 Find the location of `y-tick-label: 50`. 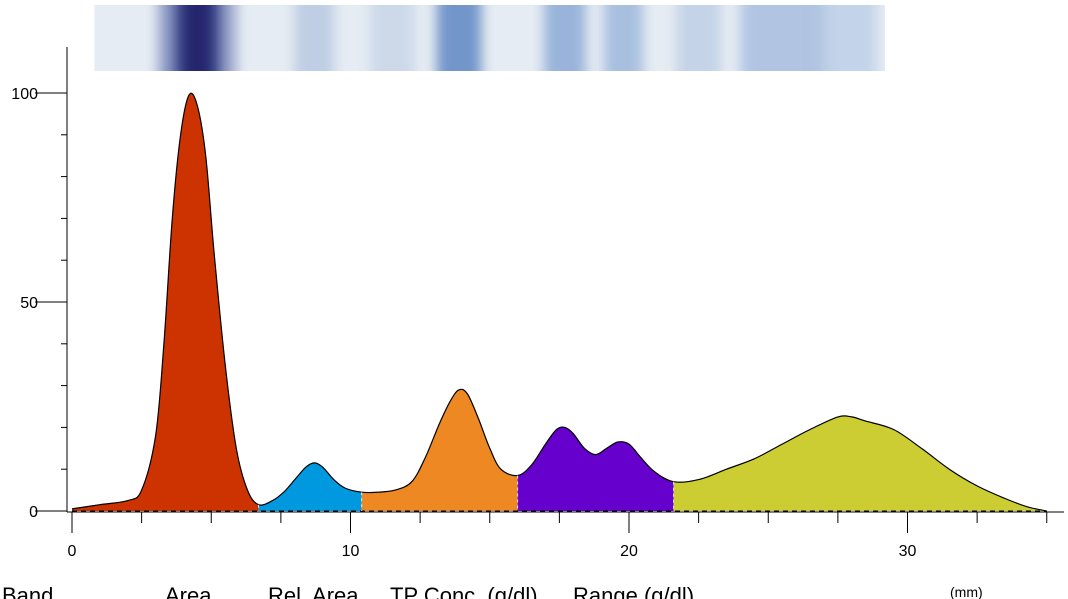

y-tick-label: 50 is located at coordinates (29, 303).